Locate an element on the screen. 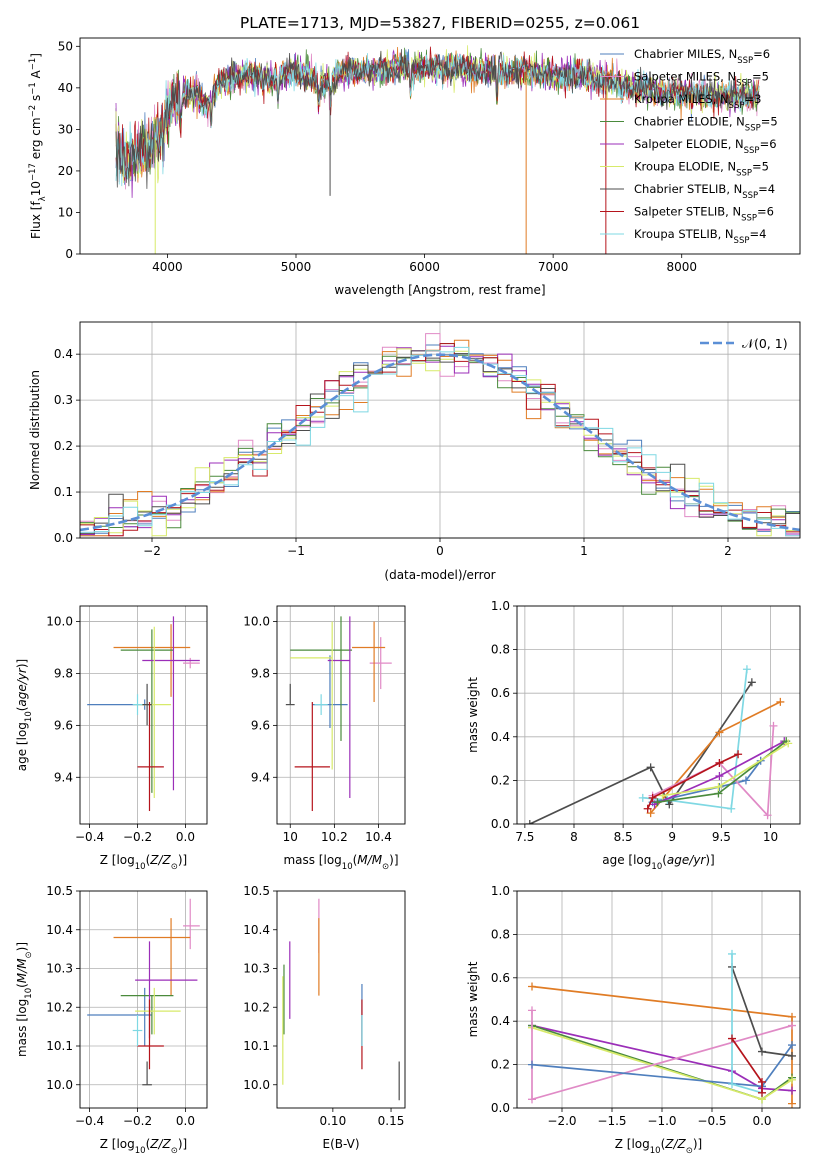  axes-frame is located at coordinates (341, 999).